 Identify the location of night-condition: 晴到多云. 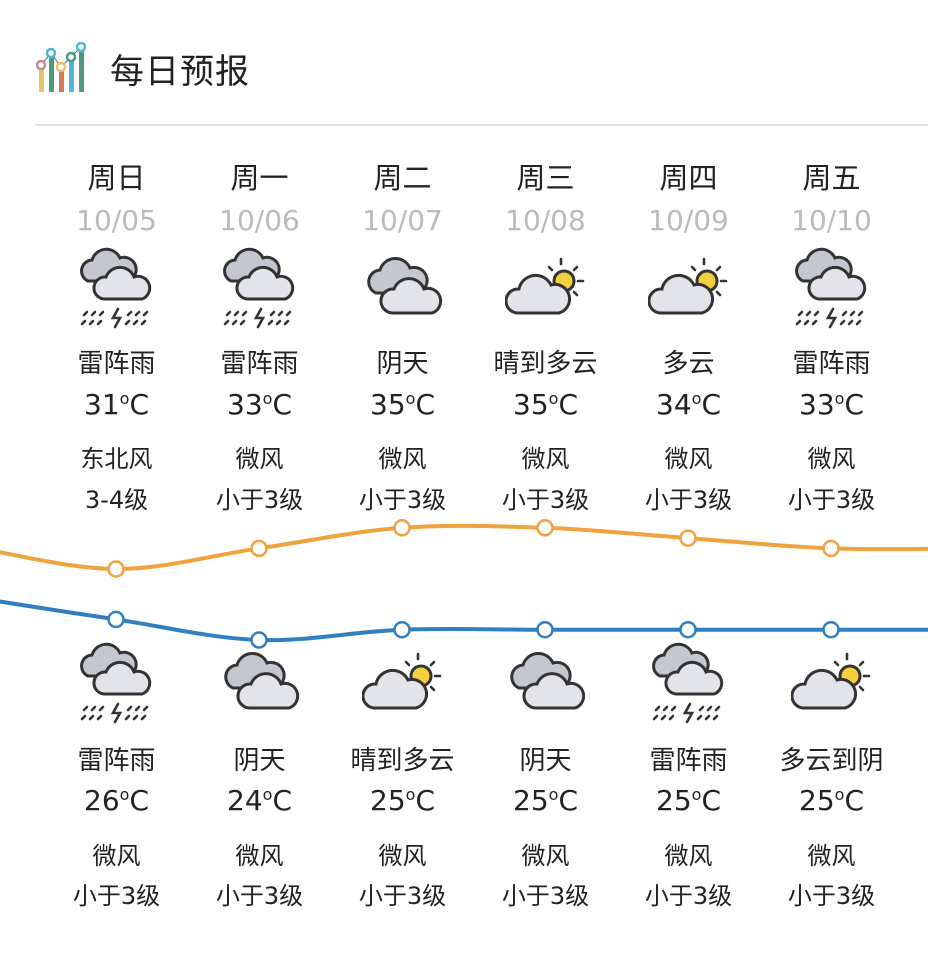
(402, 761).